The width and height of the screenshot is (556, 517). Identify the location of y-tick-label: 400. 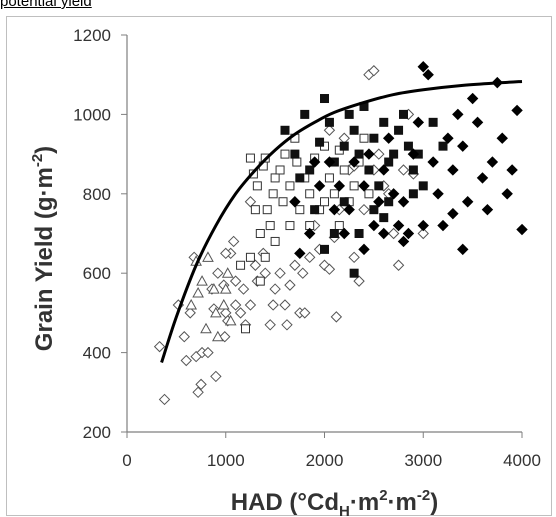
(97, 353).